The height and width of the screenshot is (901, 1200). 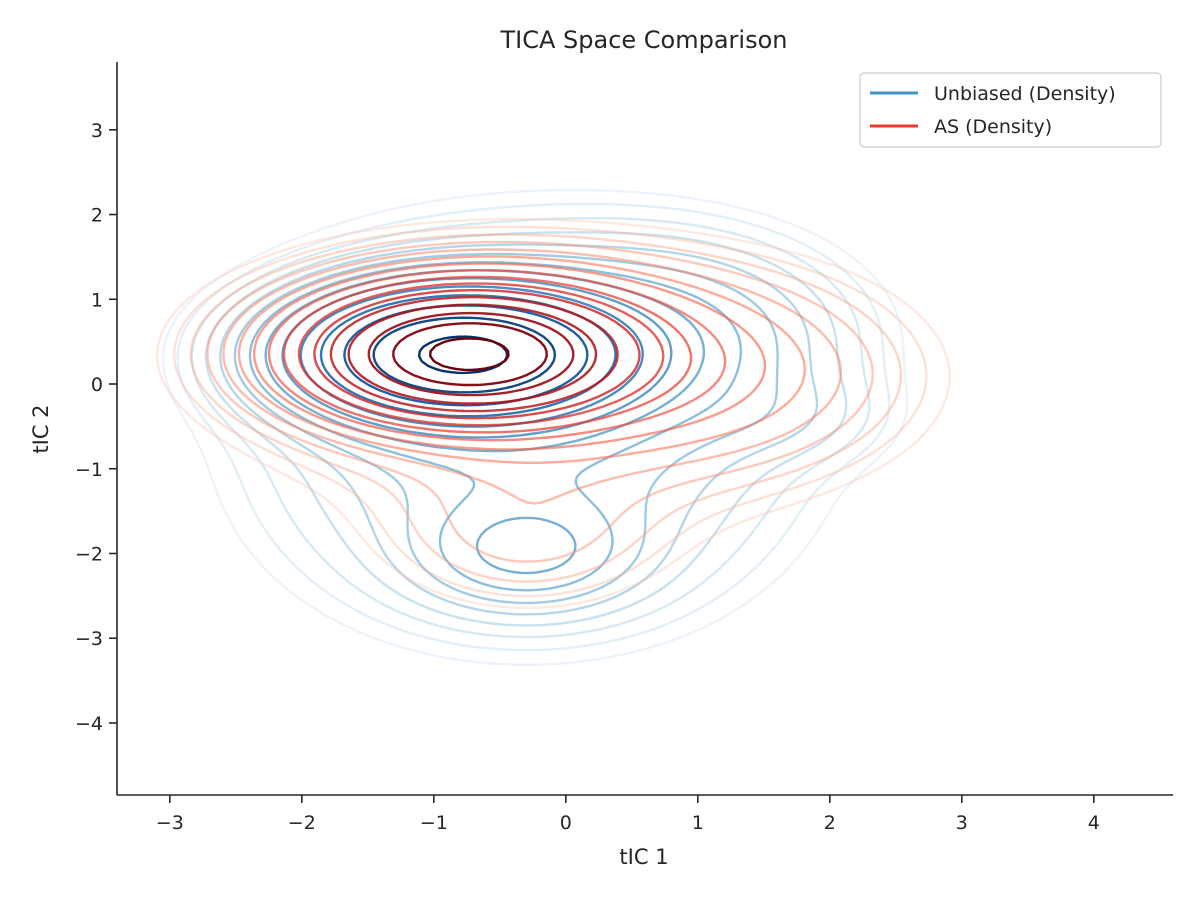 I want to click on y-tick-label: −1, so click(x=89, y=470).